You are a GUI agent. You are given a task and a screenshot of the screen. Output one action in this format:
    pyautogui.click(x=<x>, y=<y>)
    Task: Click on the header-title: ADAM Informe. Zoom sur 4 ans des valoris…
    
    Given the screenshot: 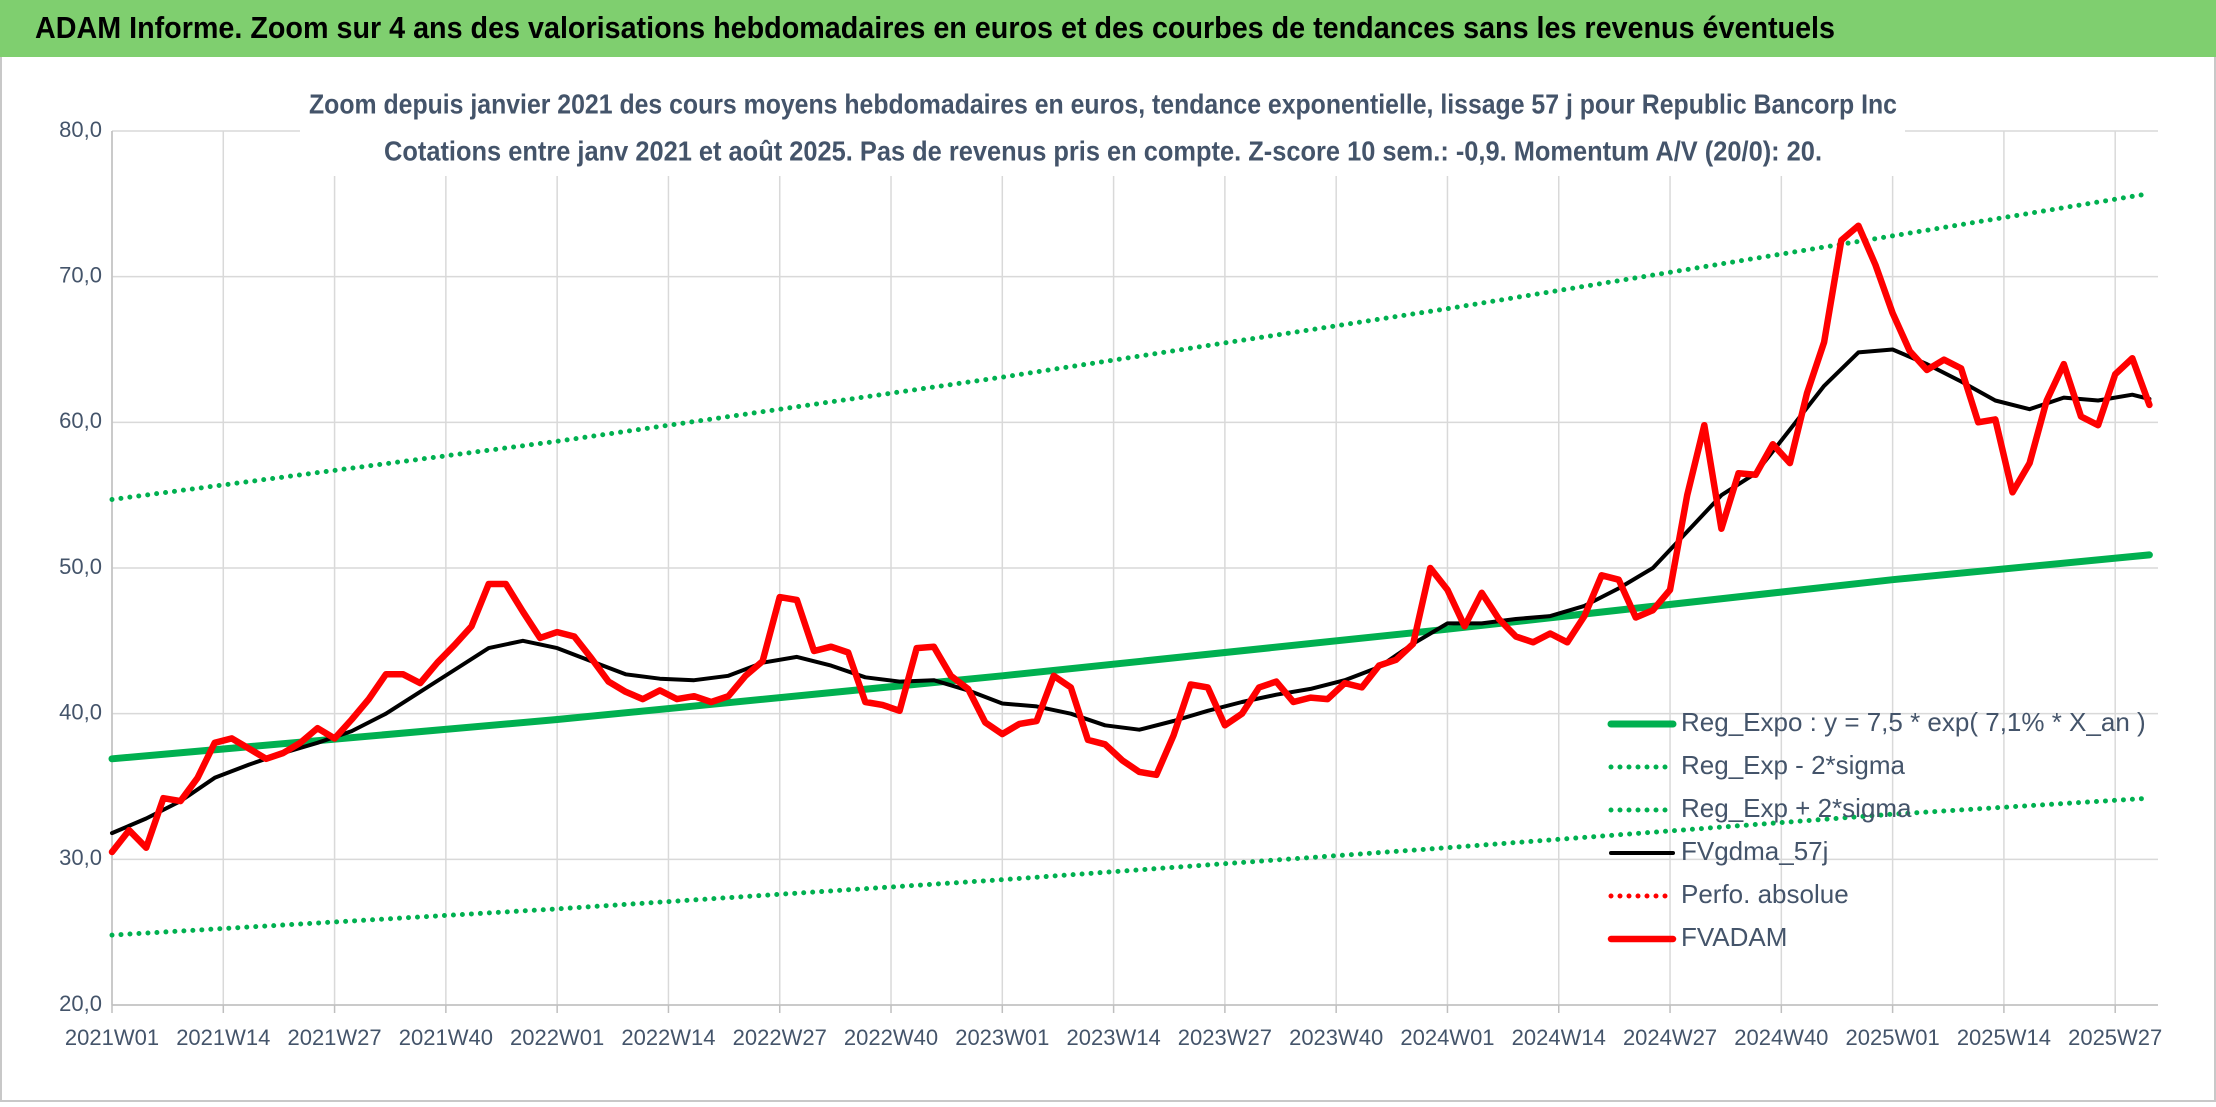 What is the action you would take?
    pyautogui.click(x=935, y=27)
    